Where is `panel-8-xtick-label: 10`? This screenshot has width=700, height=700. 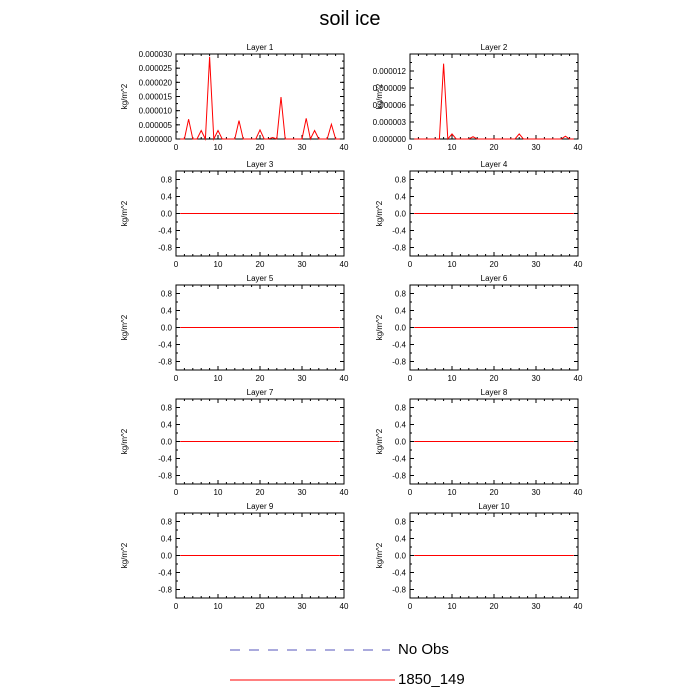 panel-8-xtick-label: 10 is located at coordinates (452, 492).